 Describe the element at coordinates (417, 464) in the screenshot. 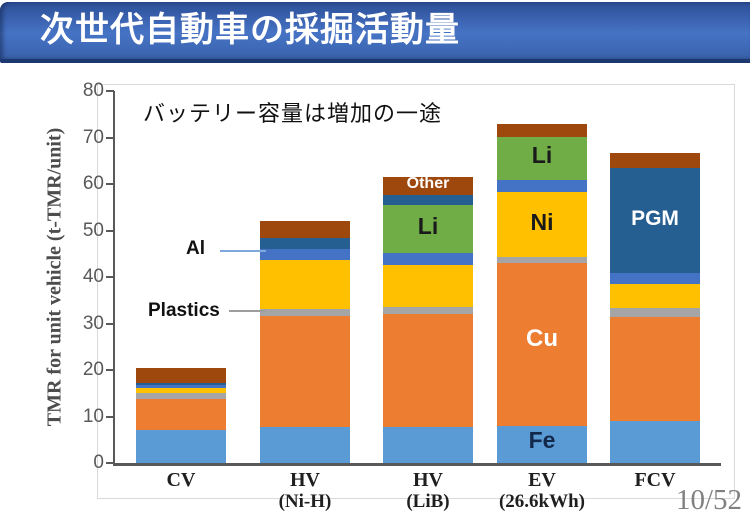

I see `x-axis-line` at that location.